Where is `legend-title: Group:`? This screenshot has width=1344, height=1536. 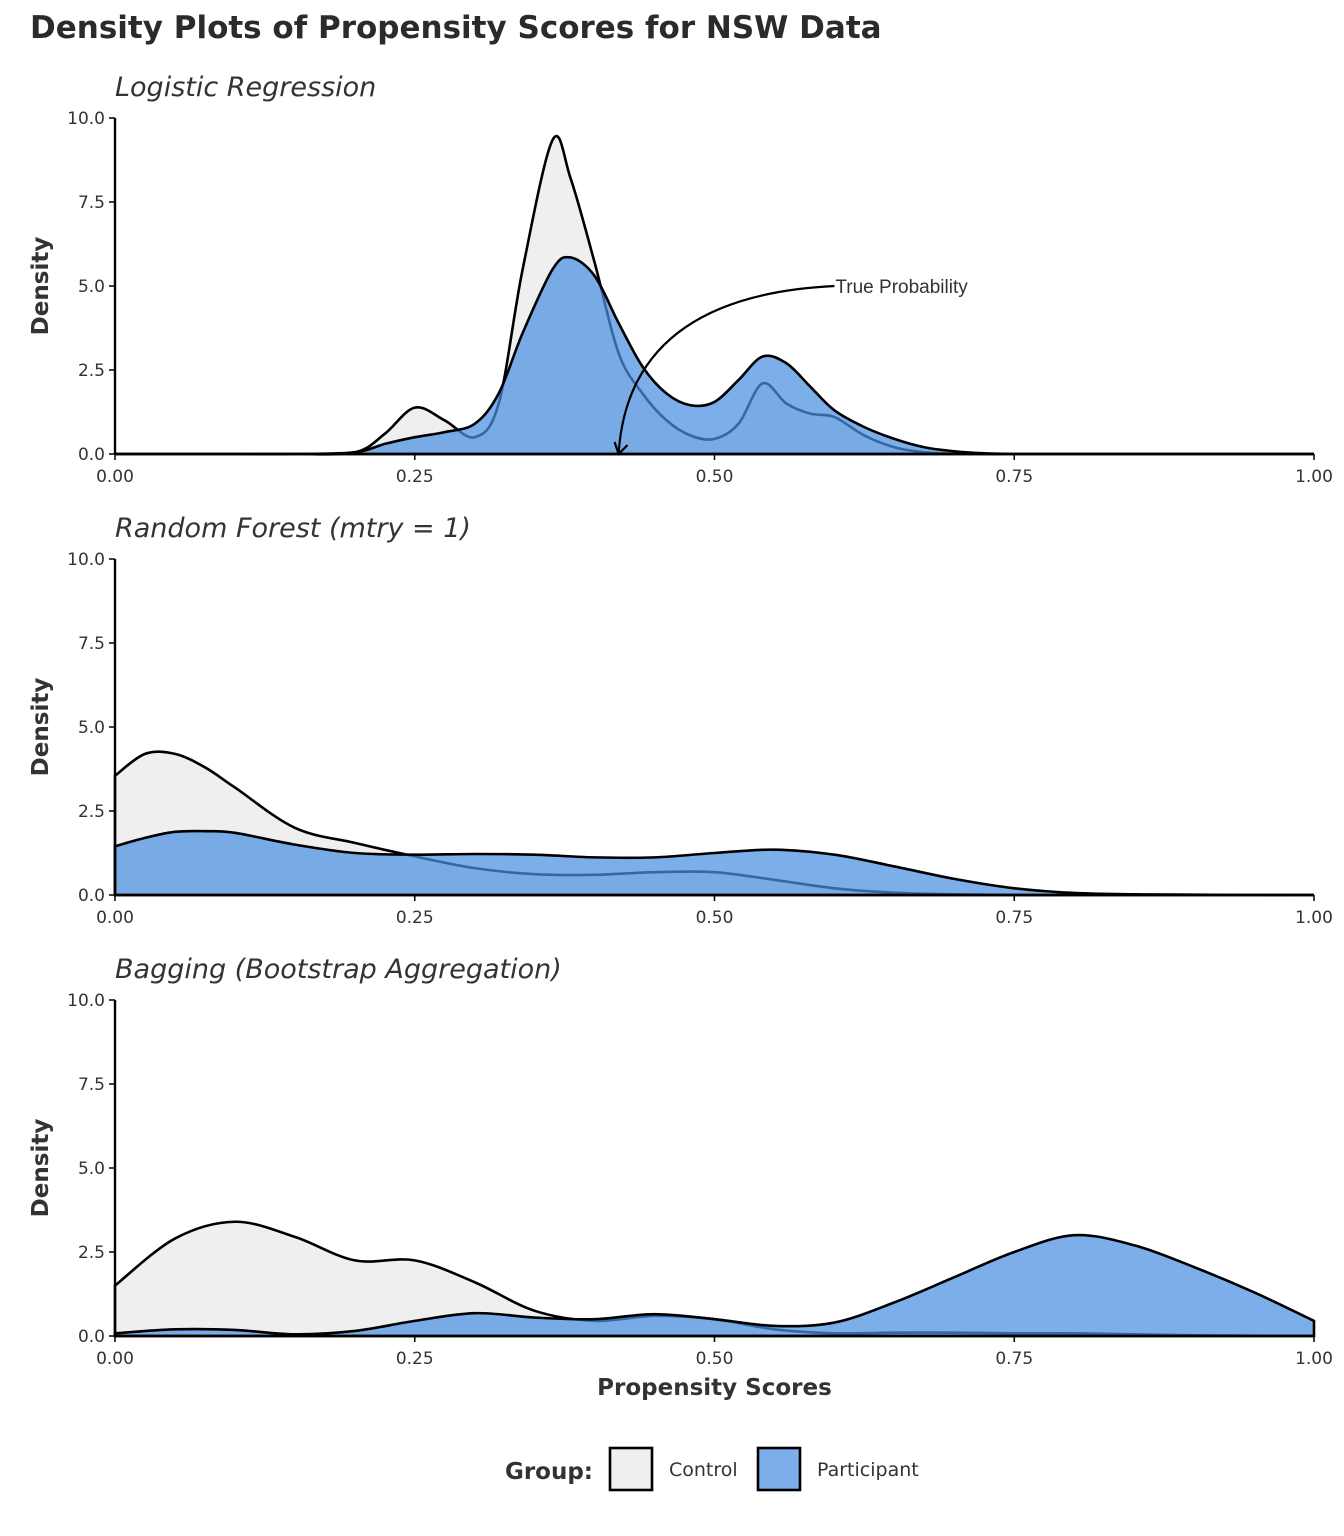
legend-title: Group: is located at coordinates (549, 1472).